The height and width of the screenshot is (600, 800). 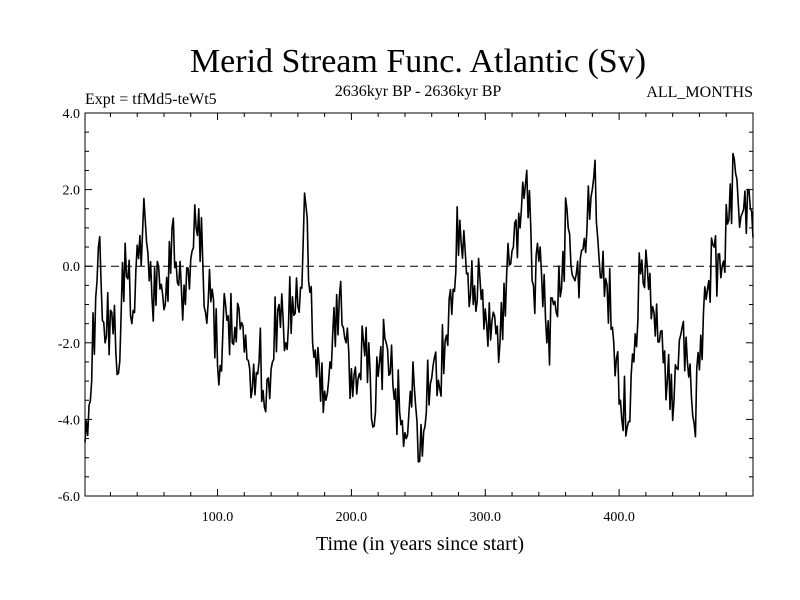 What do you see at coordinates (218, 517) in the screenshot?
I see `x-tick-label: 100.0` at bounding box center [218, 517].